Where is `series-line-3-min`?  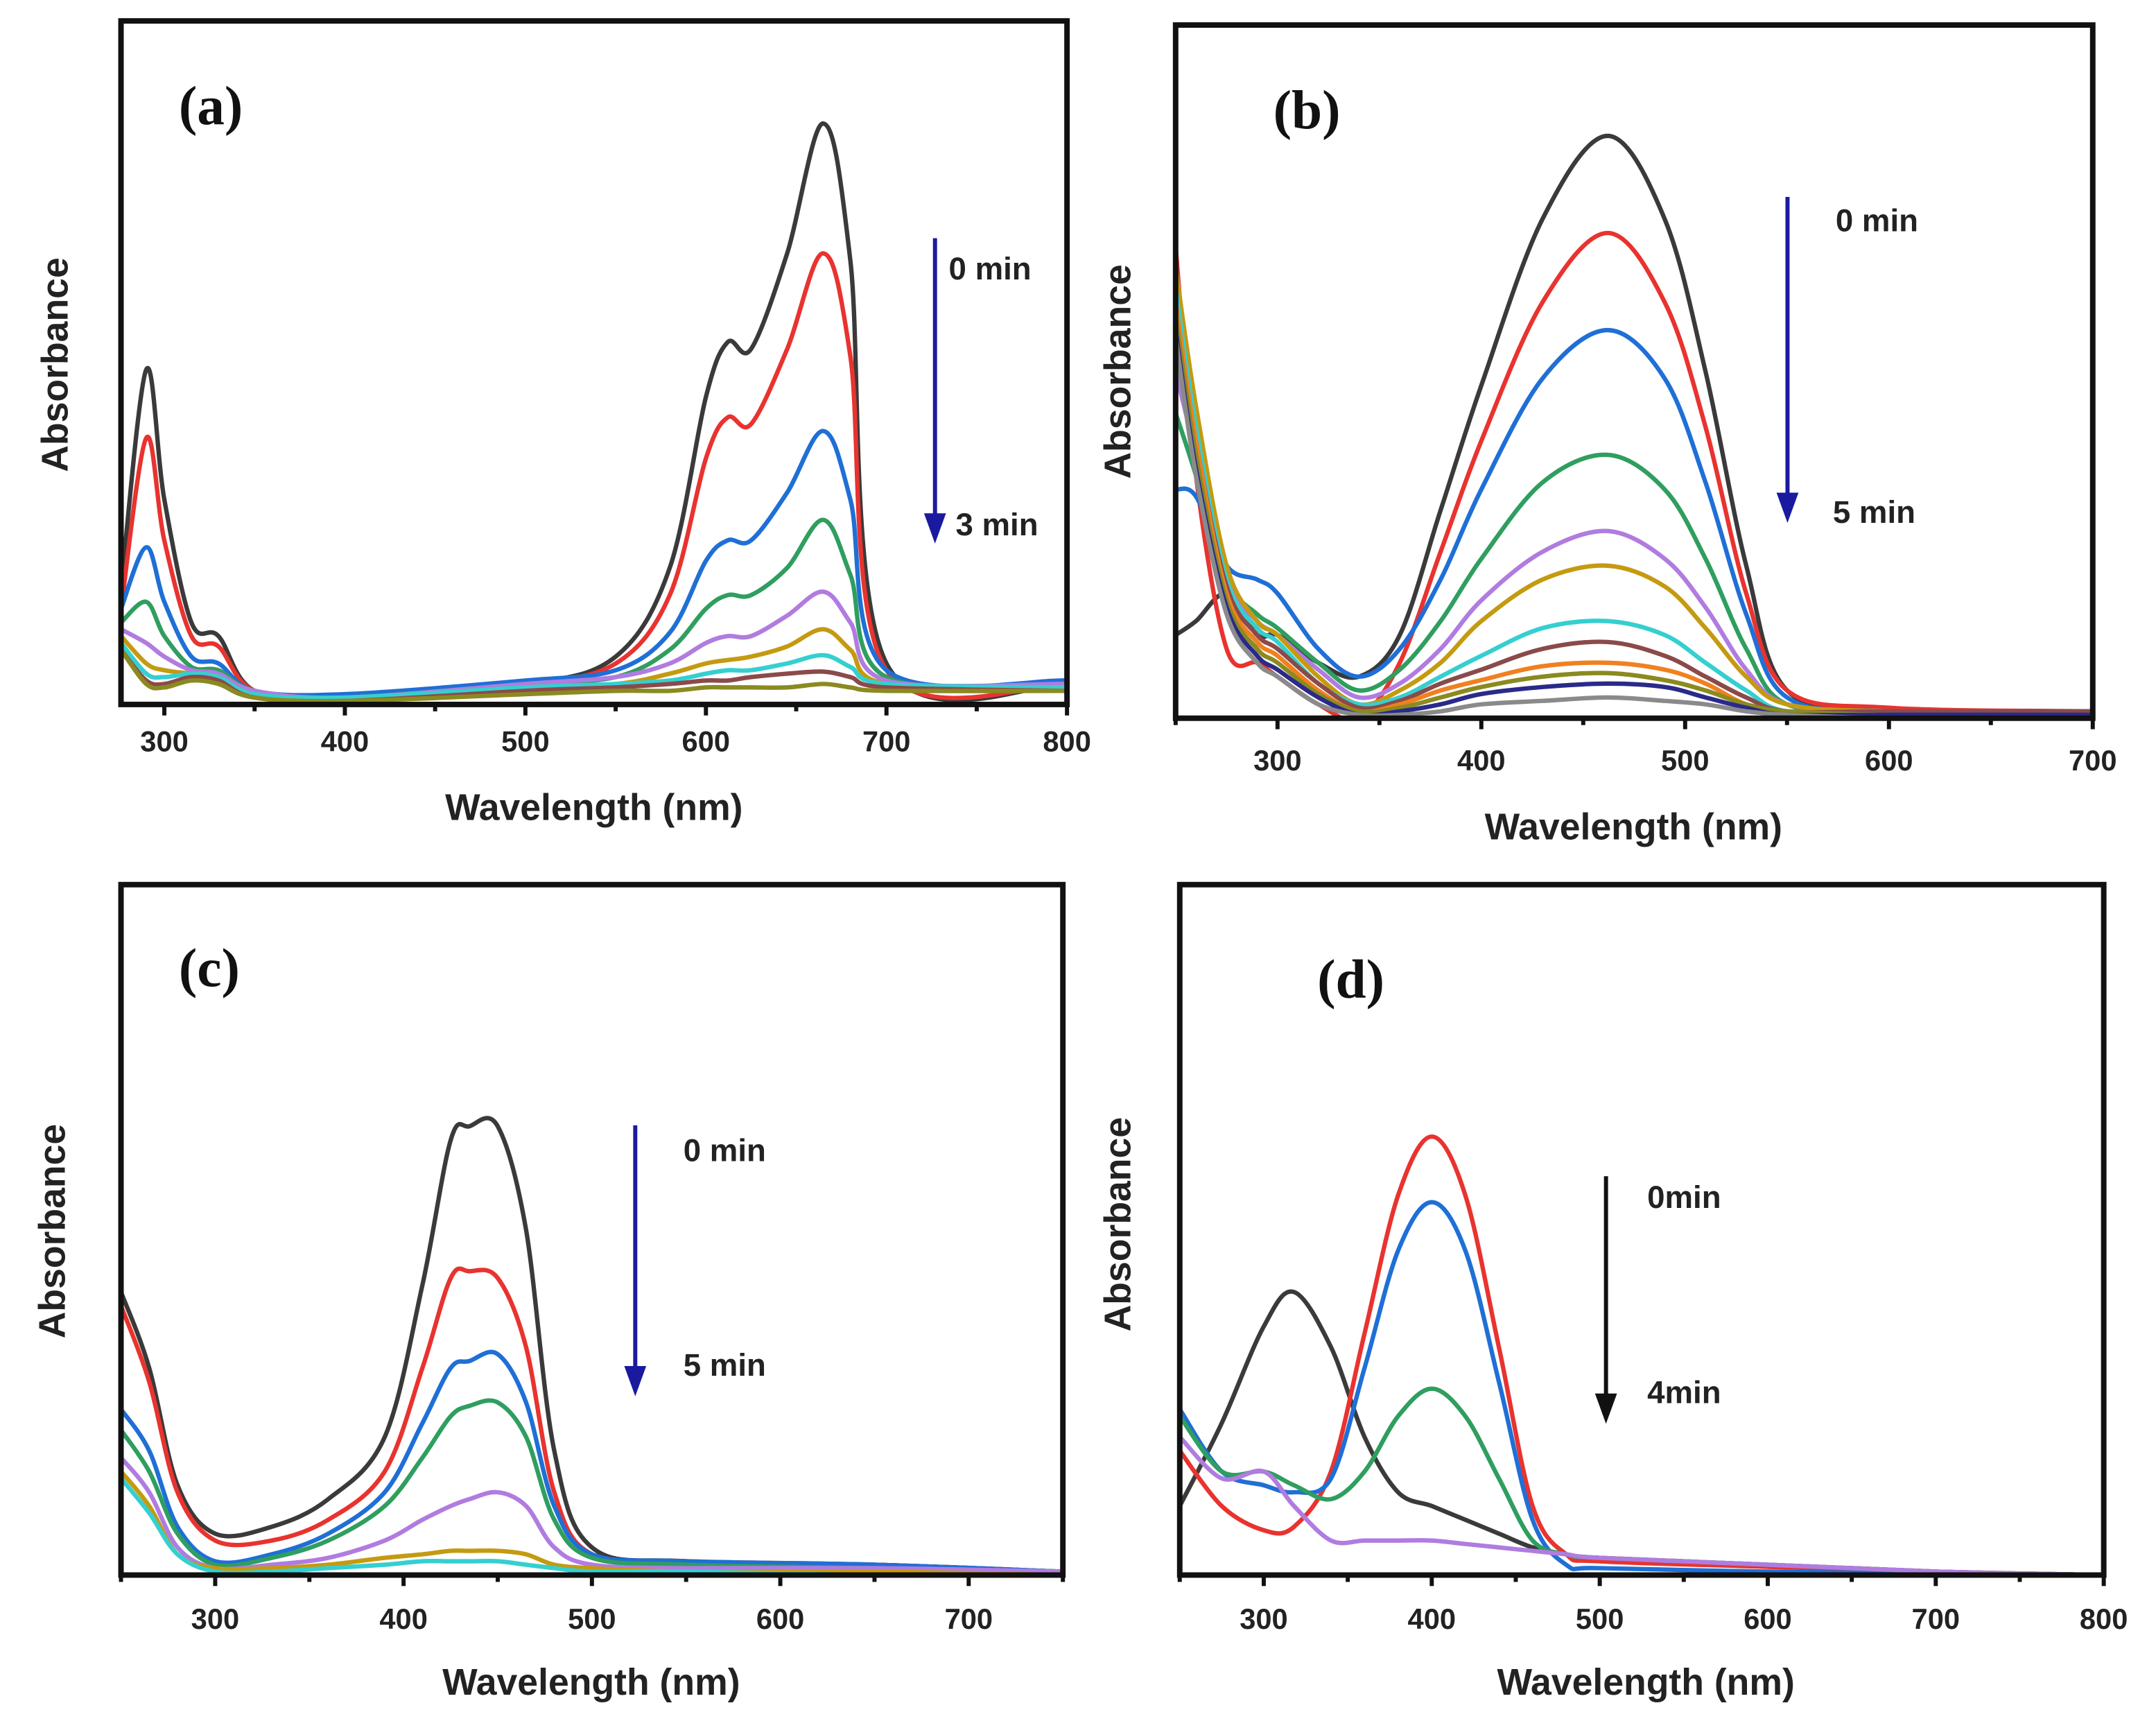 series-line-3-min is located at coordinates (595, 676).